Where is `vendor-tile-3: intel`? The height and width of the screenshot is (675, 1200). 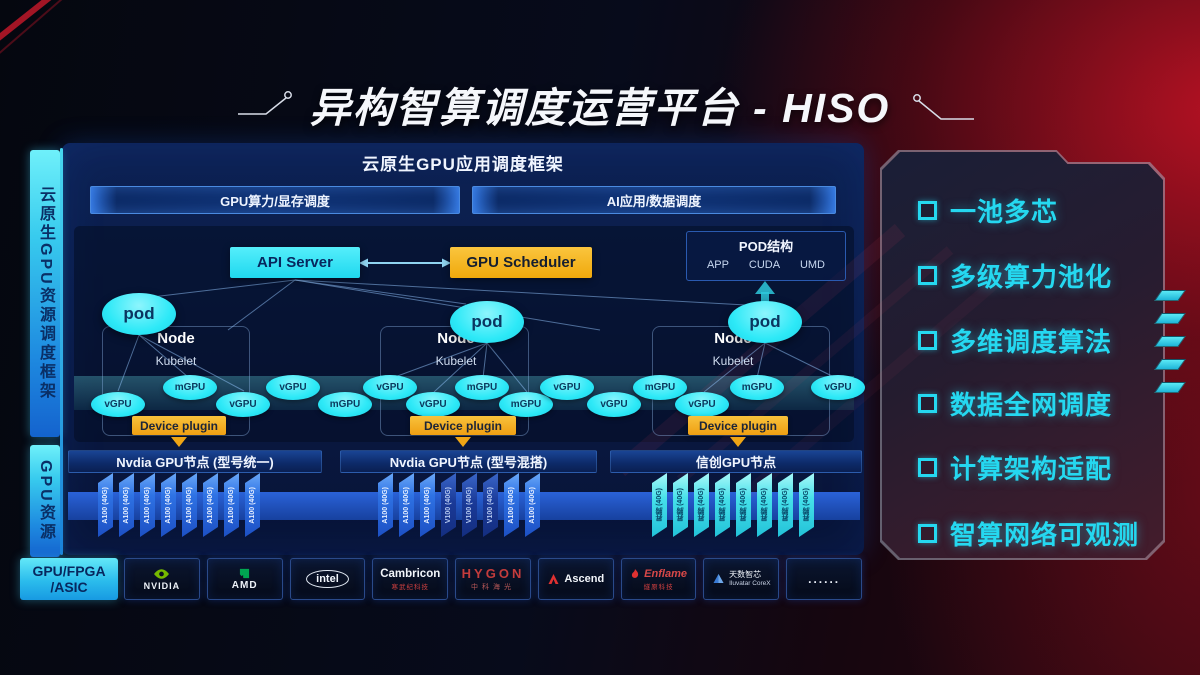
vendor-tile-3: intel is located at coordinates (327, 579).